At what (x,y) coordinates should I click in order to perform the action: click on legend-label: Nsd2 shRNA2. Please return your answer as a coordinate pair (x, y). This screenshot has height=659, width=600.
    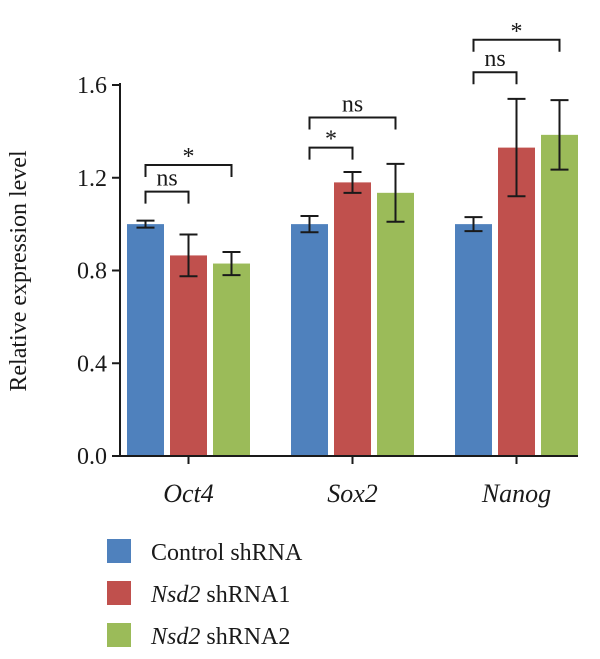
    Looking at the image, I should click on (220, 637).